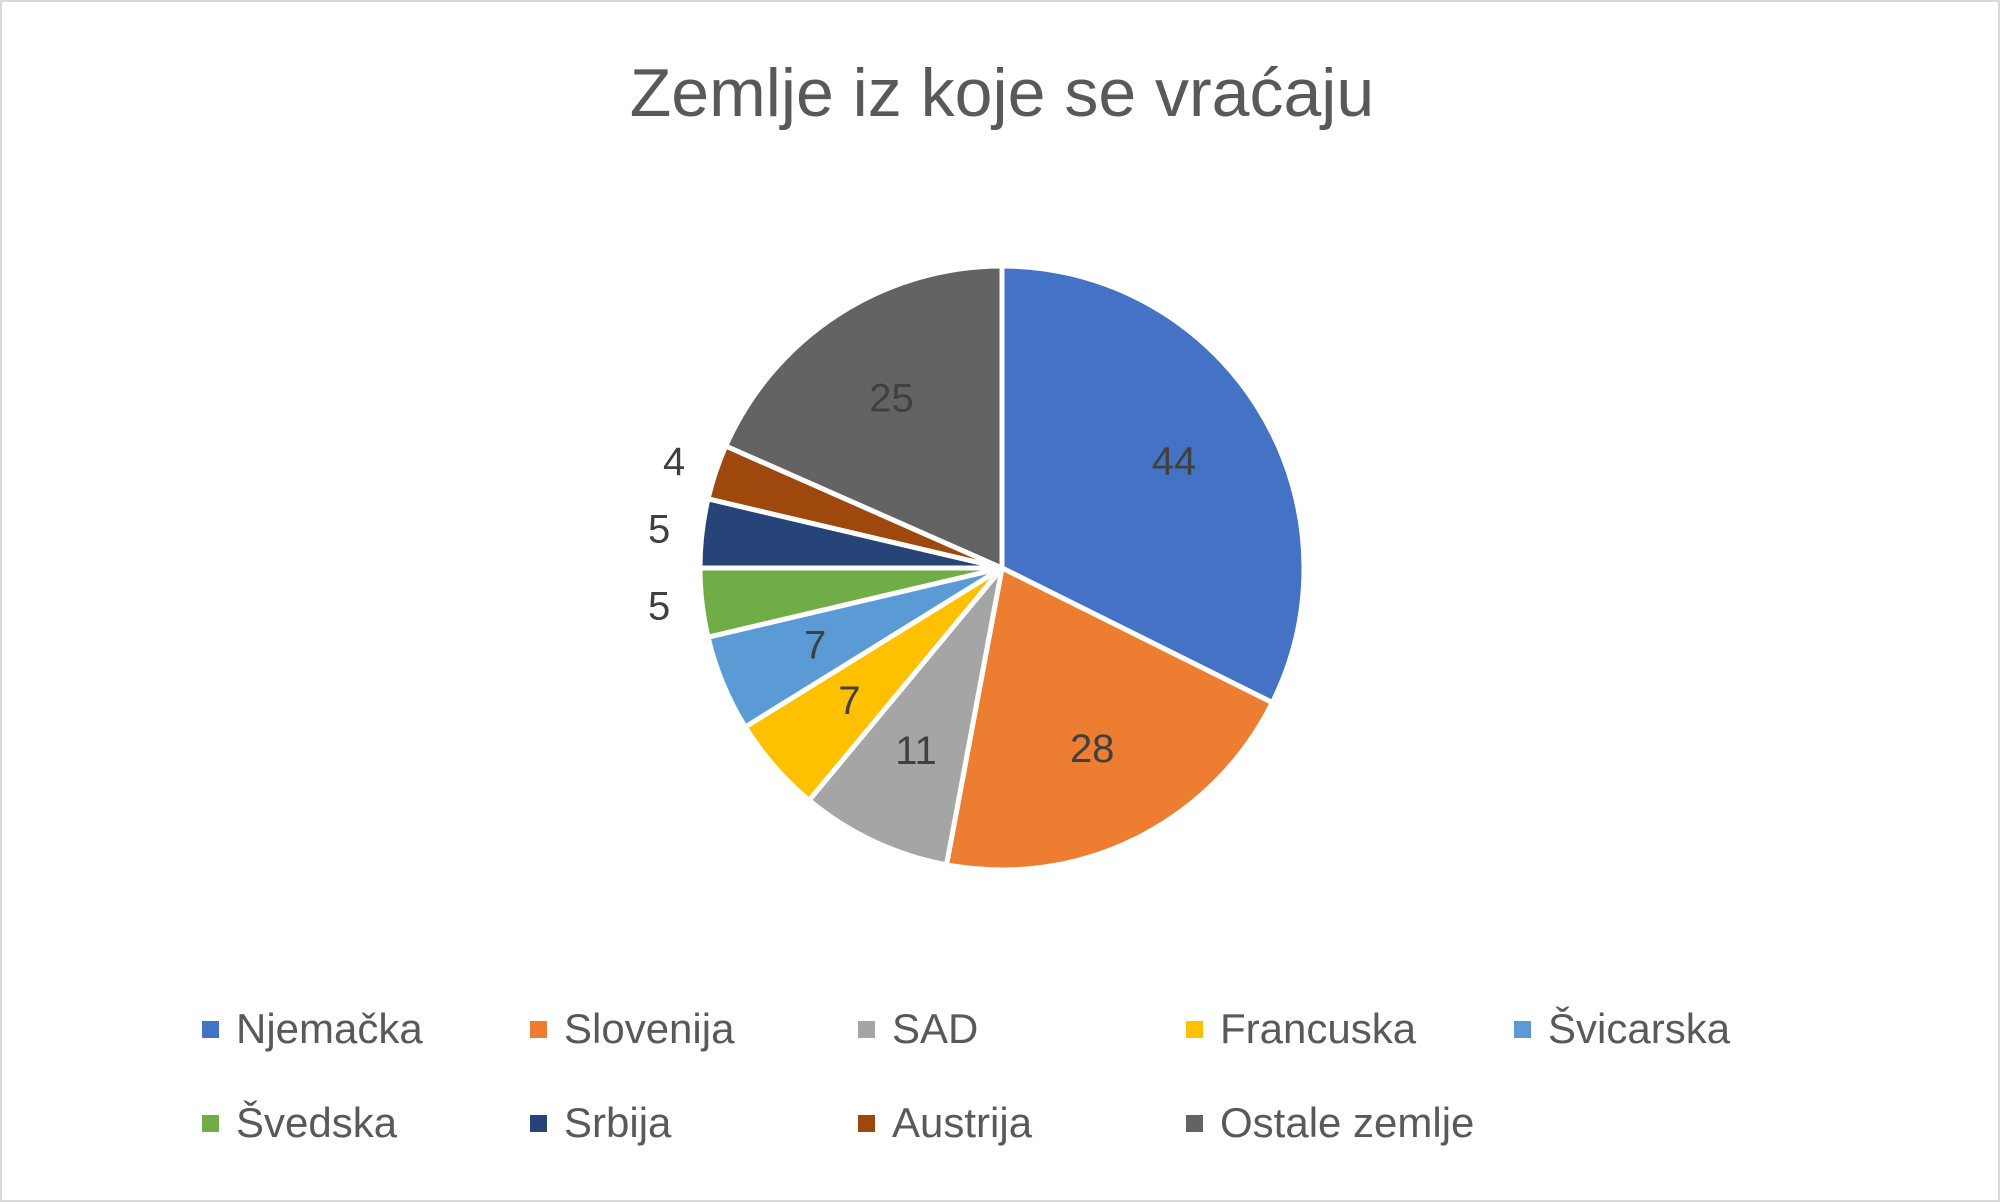  Describe the element at coordinates (1318, 1028) in the screenshot. I see `legend-label: Francuska` at that location.